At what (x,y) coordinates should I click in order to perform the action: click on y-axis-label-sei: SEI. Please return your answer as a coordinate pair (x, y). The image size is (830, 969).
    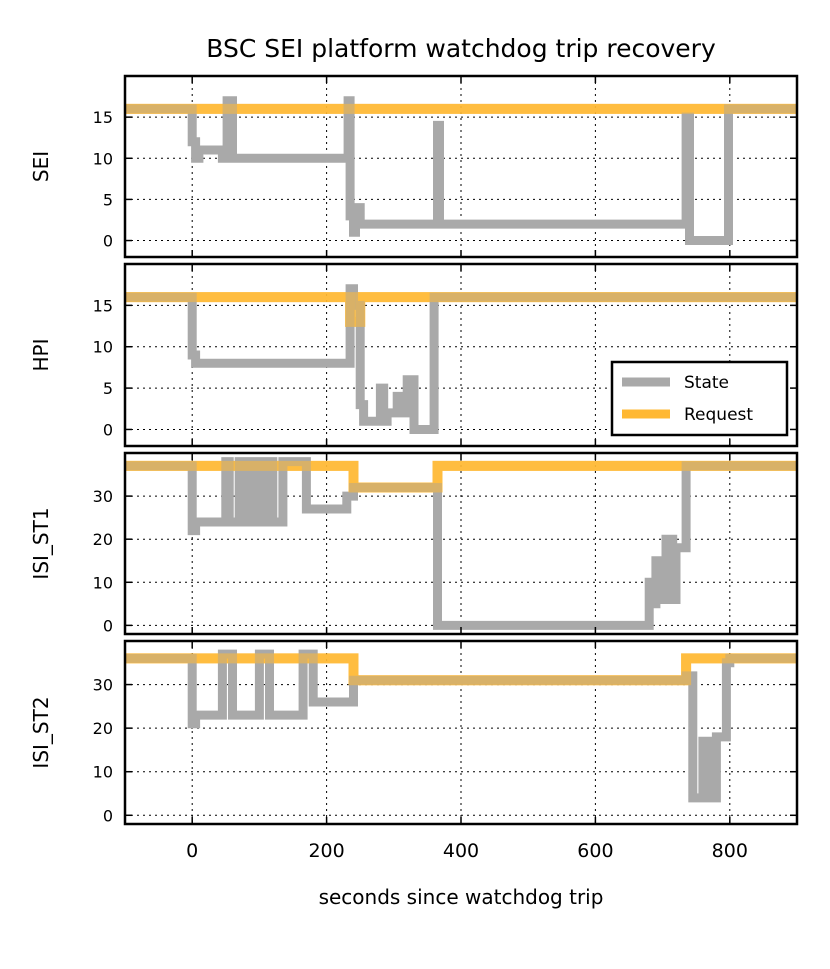
    Looking at the image, I should click on (41, 166).